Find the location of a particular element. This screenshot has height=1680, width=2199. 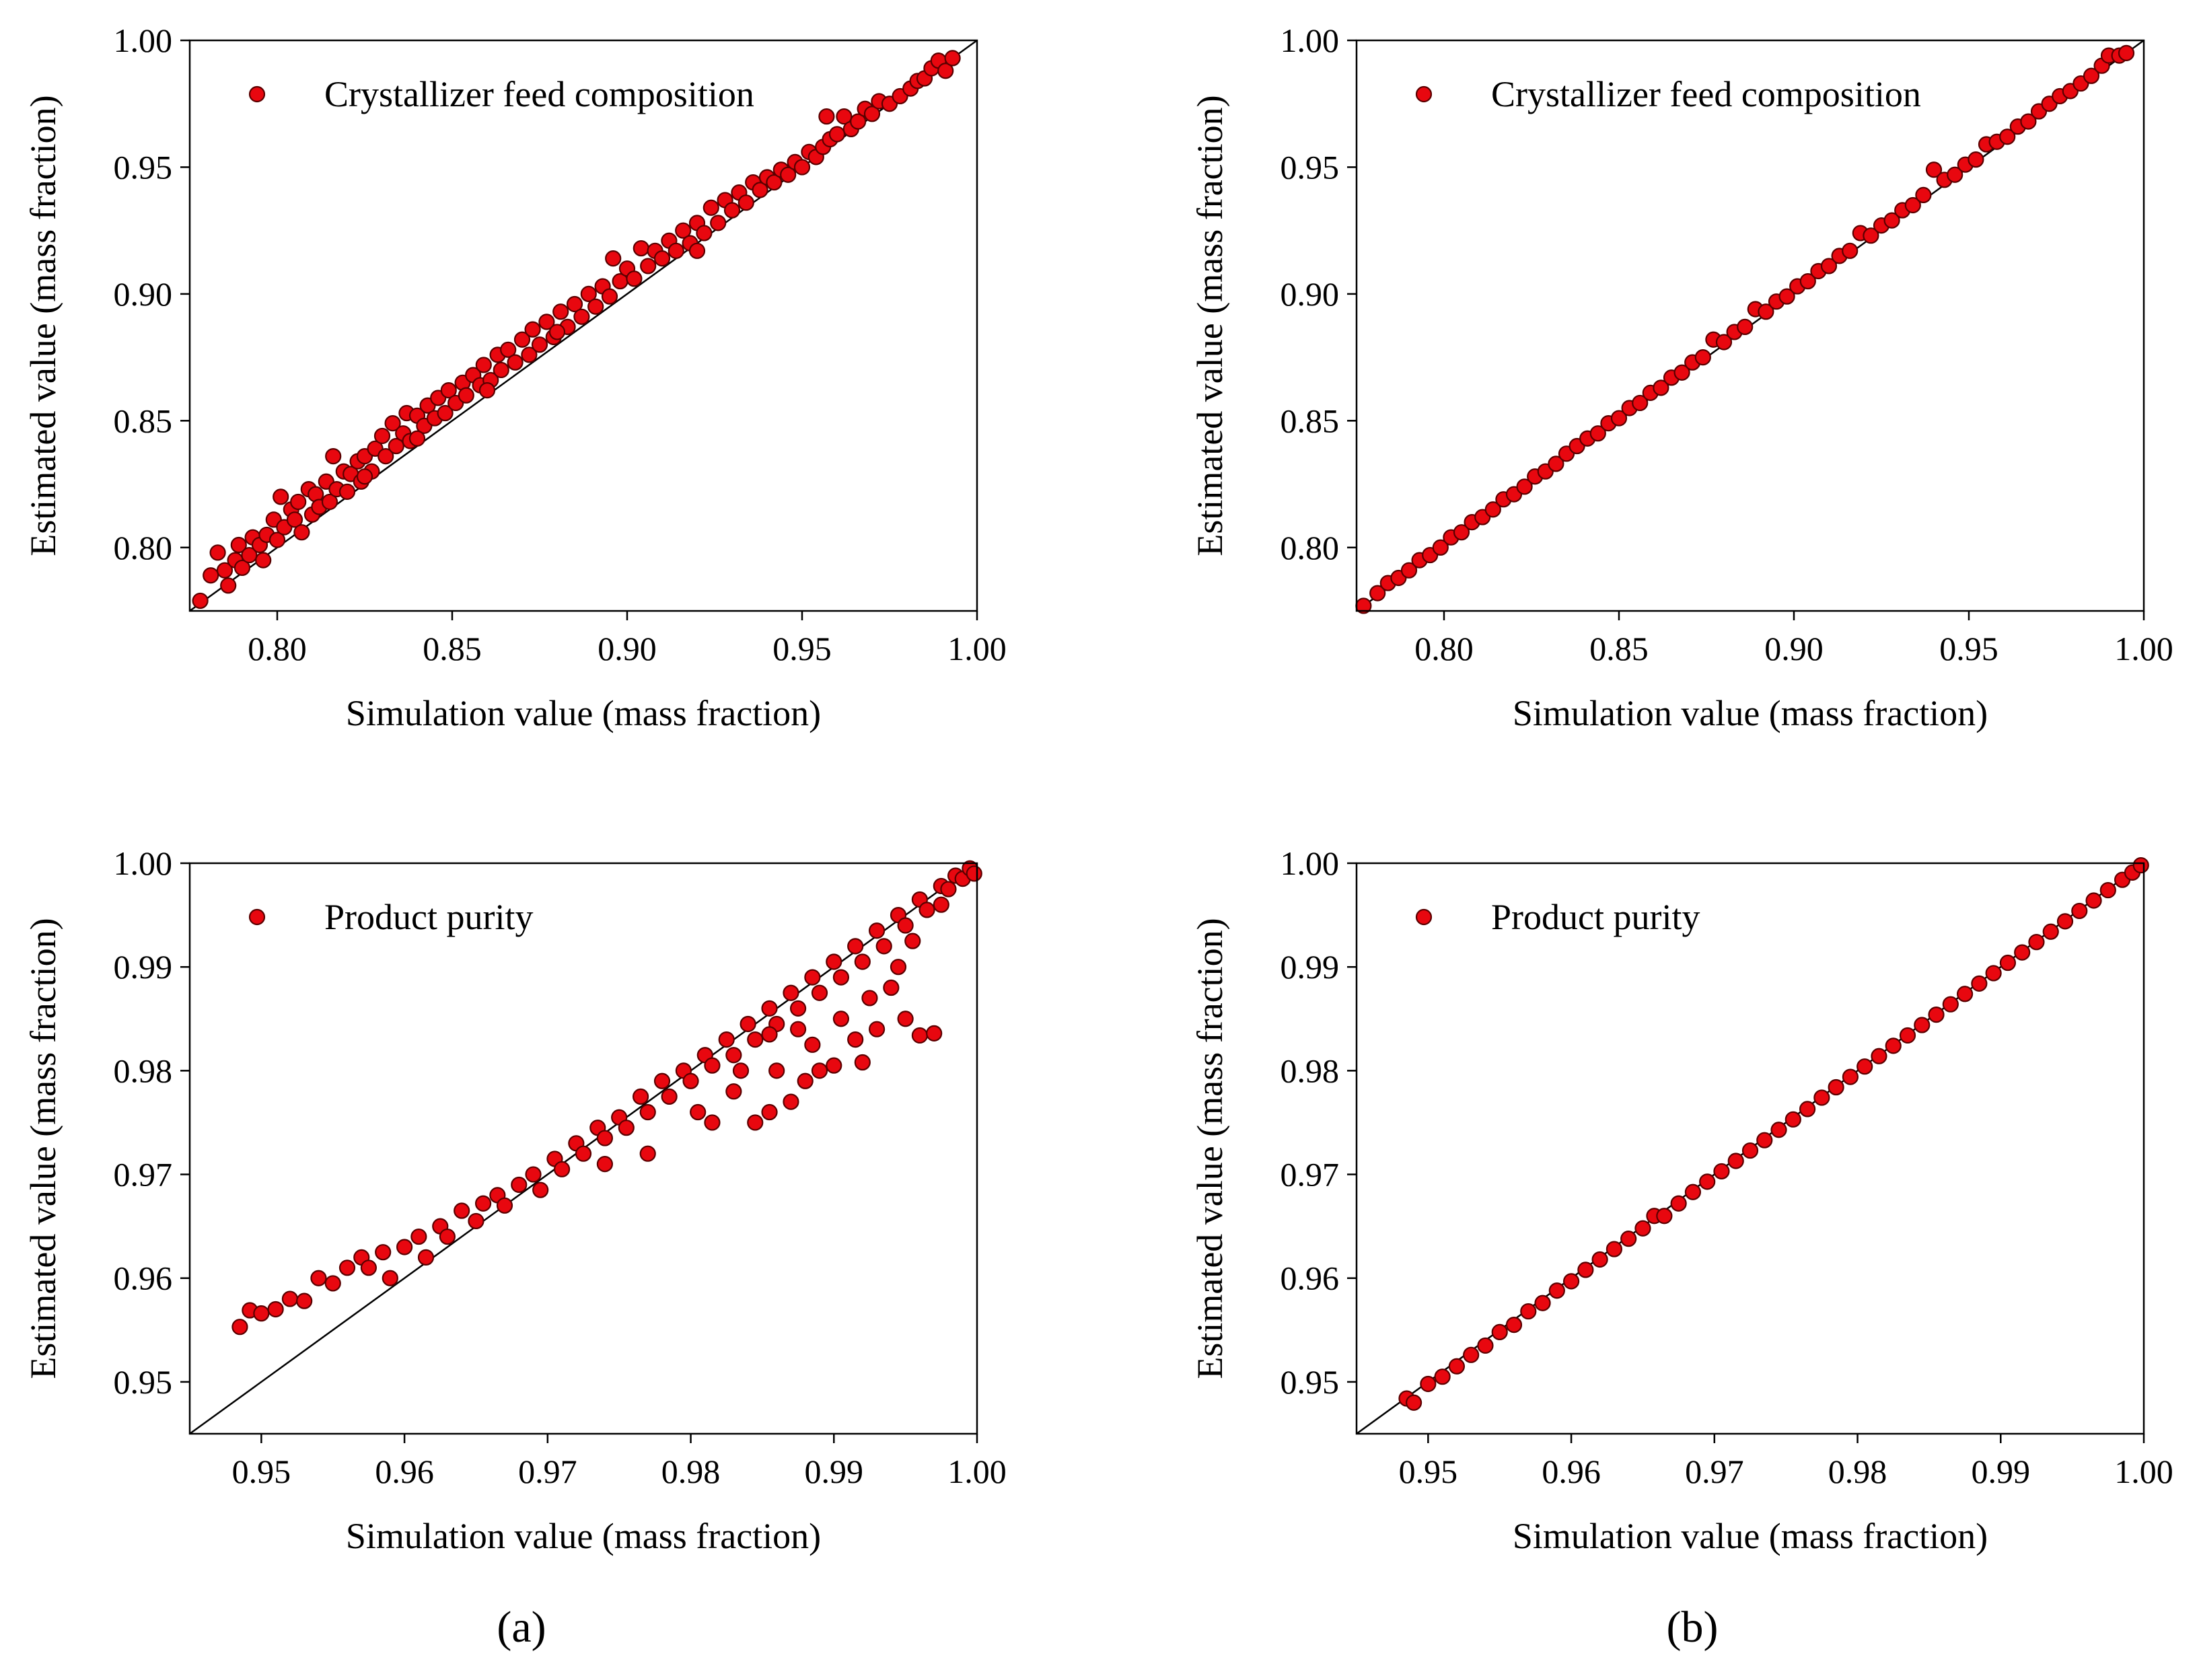

x-tick-label: 0.90 is located at coordinates (627, 649).